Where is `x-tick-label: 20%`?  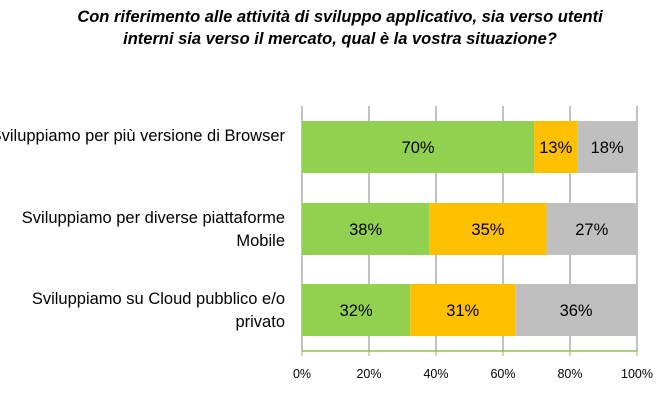 x-tick-label: 20% is located at coordinates (368, 374).